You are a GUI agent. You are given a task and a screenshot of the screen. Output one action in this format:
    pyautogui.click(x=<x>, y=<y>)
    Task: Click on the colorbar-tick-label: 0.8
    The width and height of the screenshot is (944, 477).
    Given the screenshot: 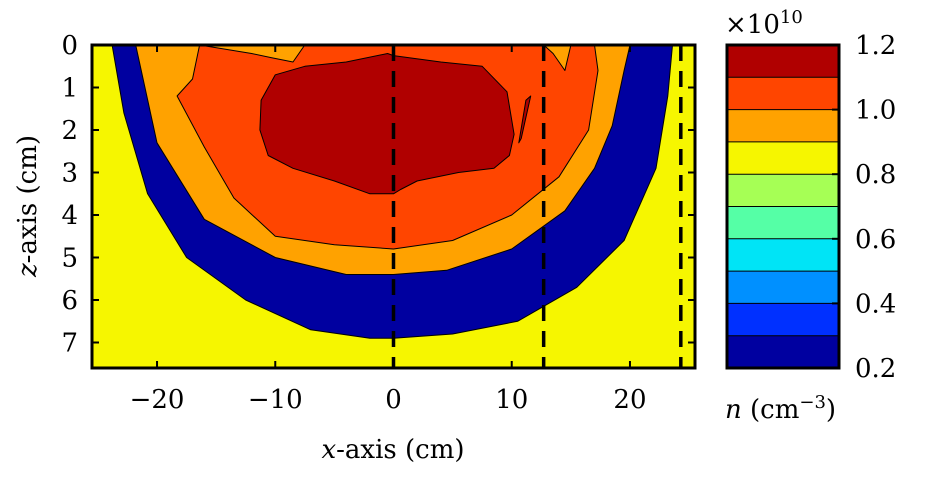 What is the action you would take?
    pyautogui.click(x=875, y=175)
    